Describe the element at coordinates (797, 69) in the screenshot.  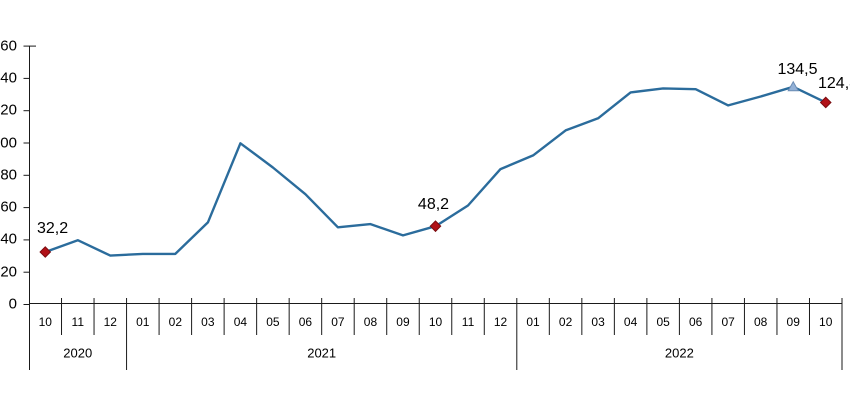
I see `data-point-value-label: 134,5` at that location.